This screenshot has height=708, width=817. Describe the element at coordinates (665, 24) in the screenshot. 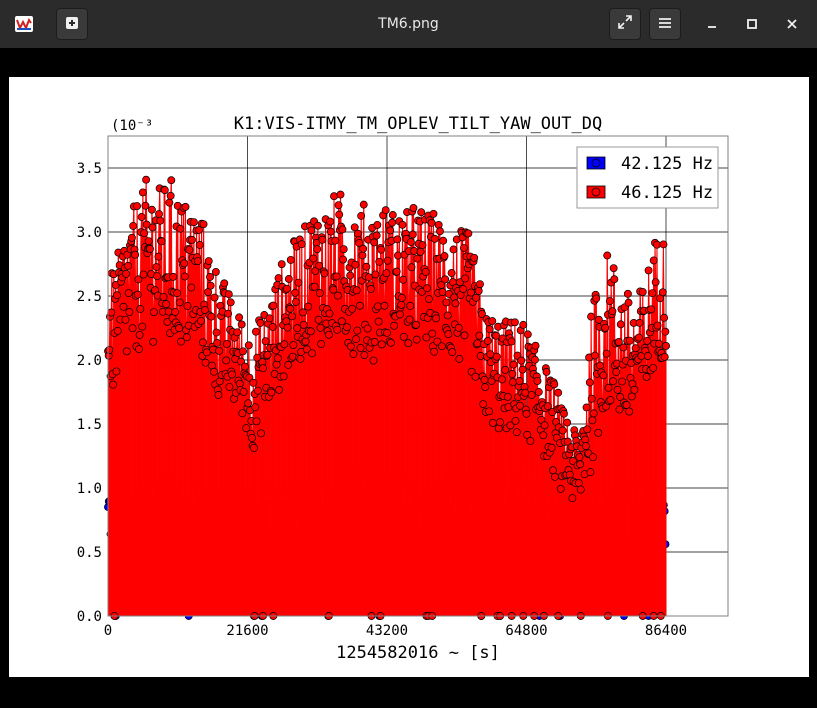

I see `menu-button` at that location.